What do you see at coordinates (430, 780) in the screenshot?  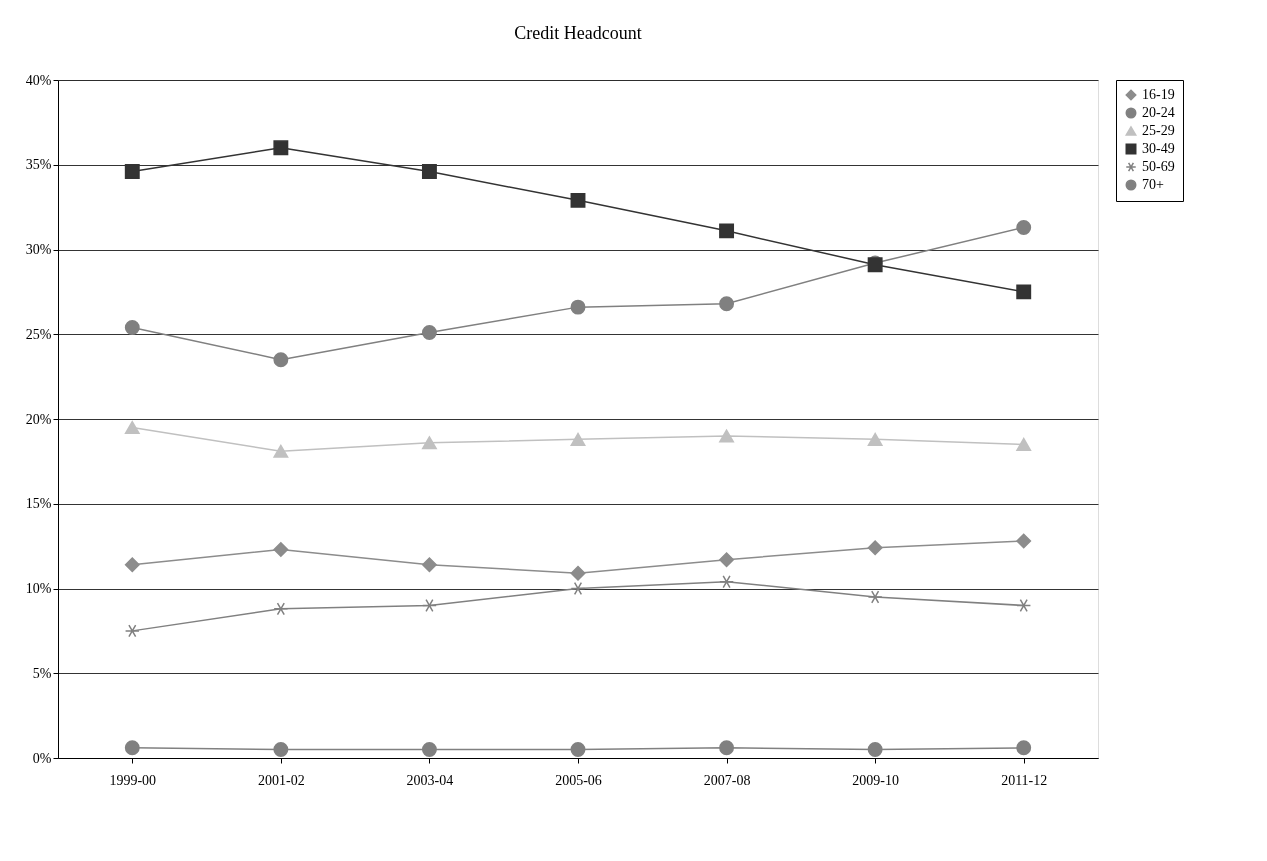 I see `x-tick-label: 2003-04` at bounding box center [430, 780].